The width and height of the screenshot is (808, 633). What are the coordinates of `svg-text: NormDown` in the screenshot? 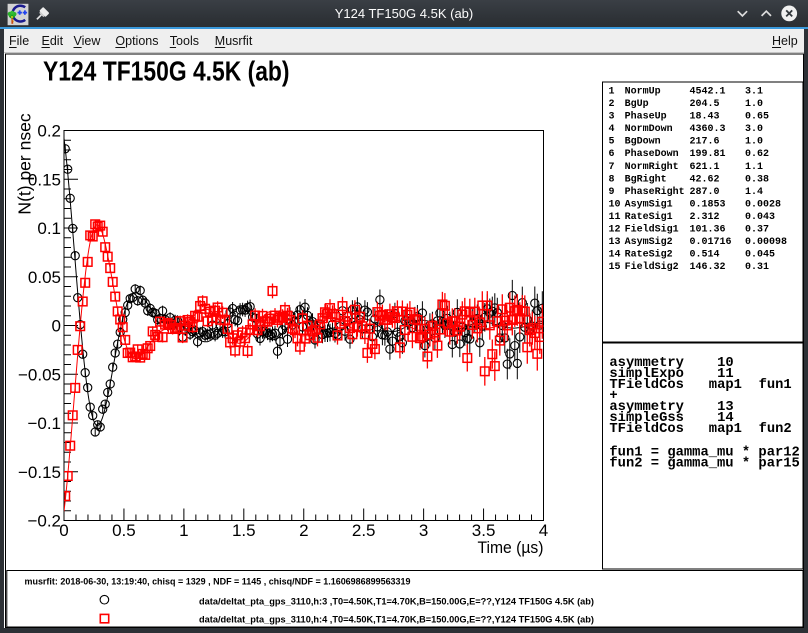 It's located at (649, 129).